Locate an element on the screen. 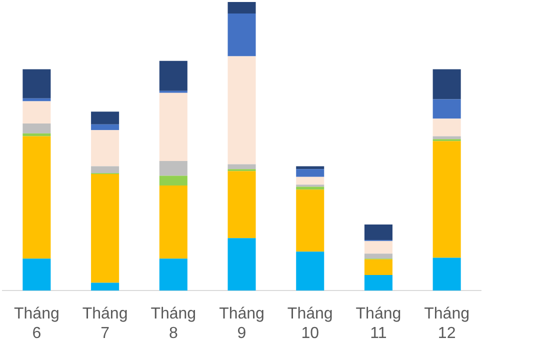 This screenshot has height=361, width=541. x-tick-label: Tháng 7 is located at coordinates (105, 324).